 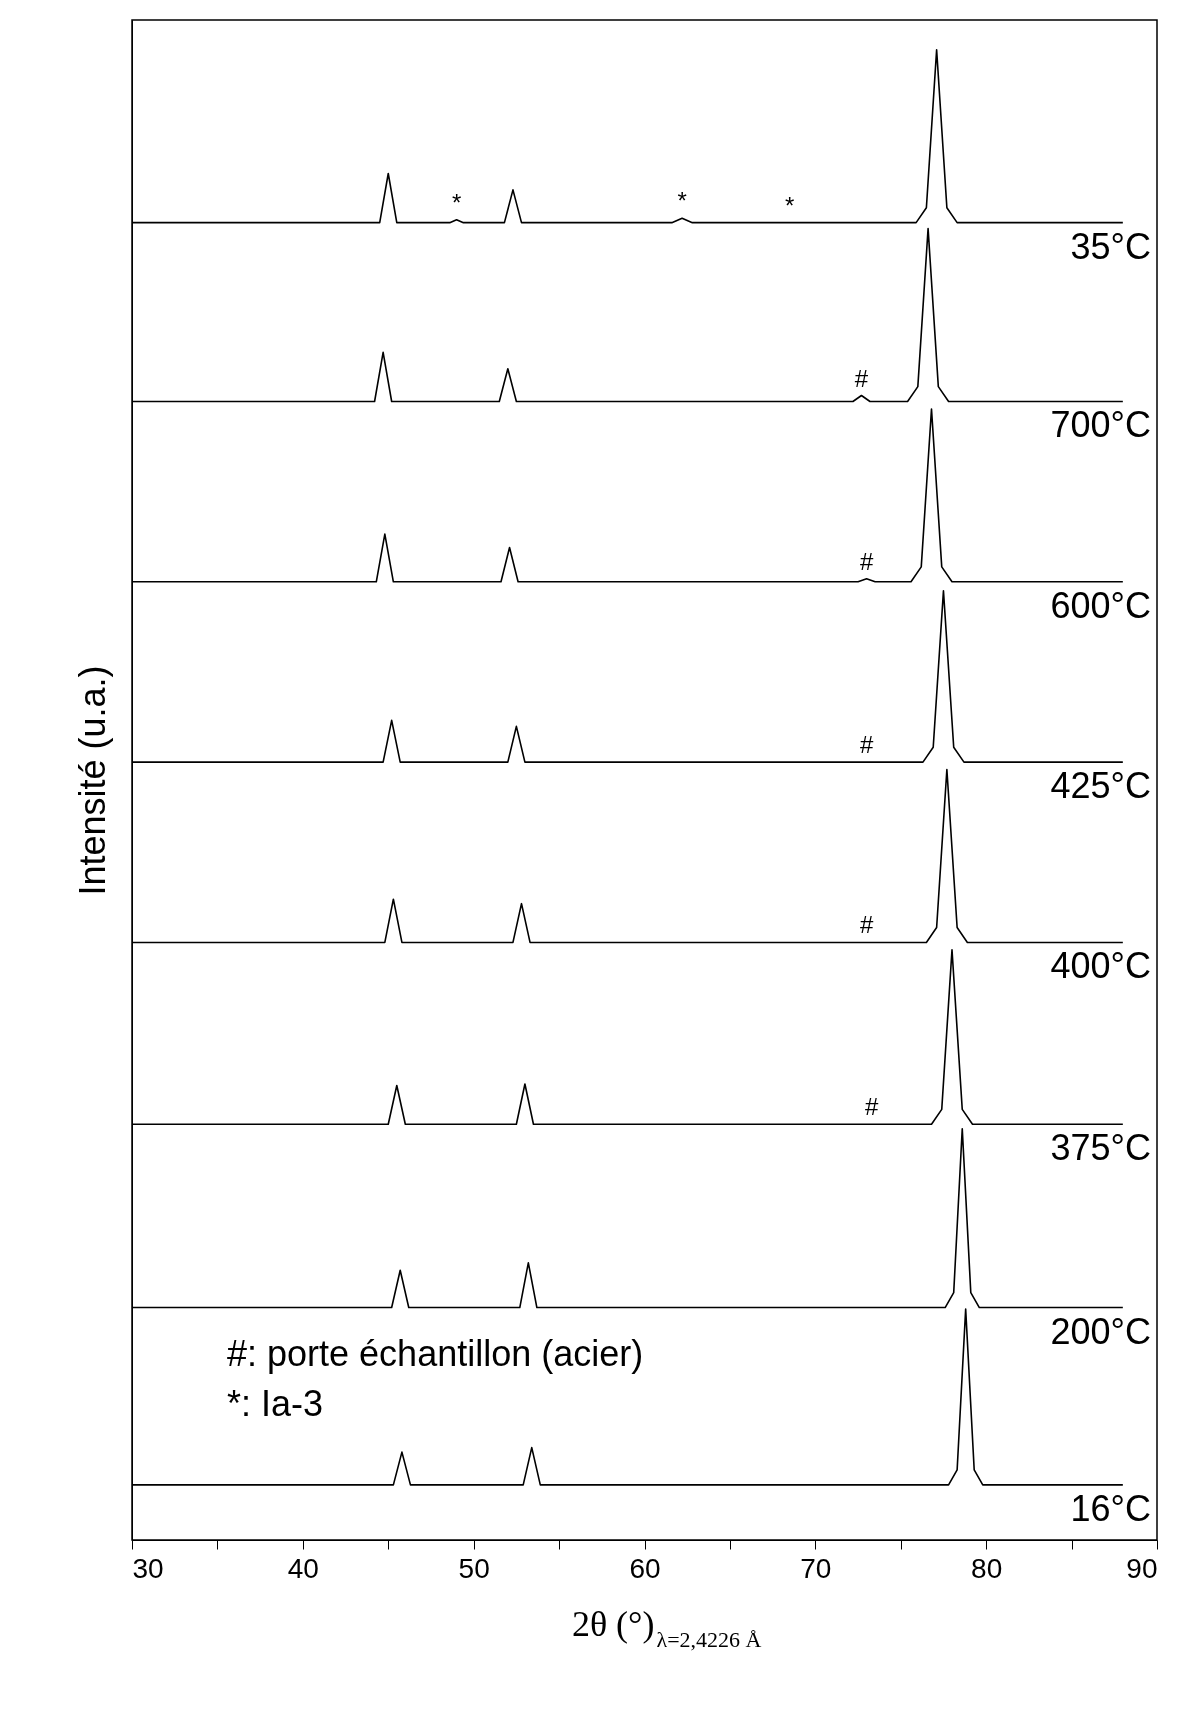 I want to click on series-label: 16°C, so click(x=1110, y=1508).